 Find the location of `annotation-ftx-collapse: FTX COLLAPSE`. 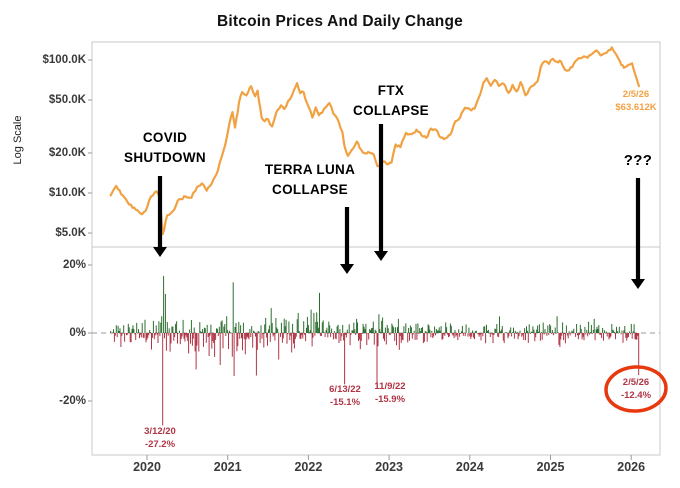

annotation-ftx-collapse: FTX COLLAPSE is located at coordinates (391, 101).